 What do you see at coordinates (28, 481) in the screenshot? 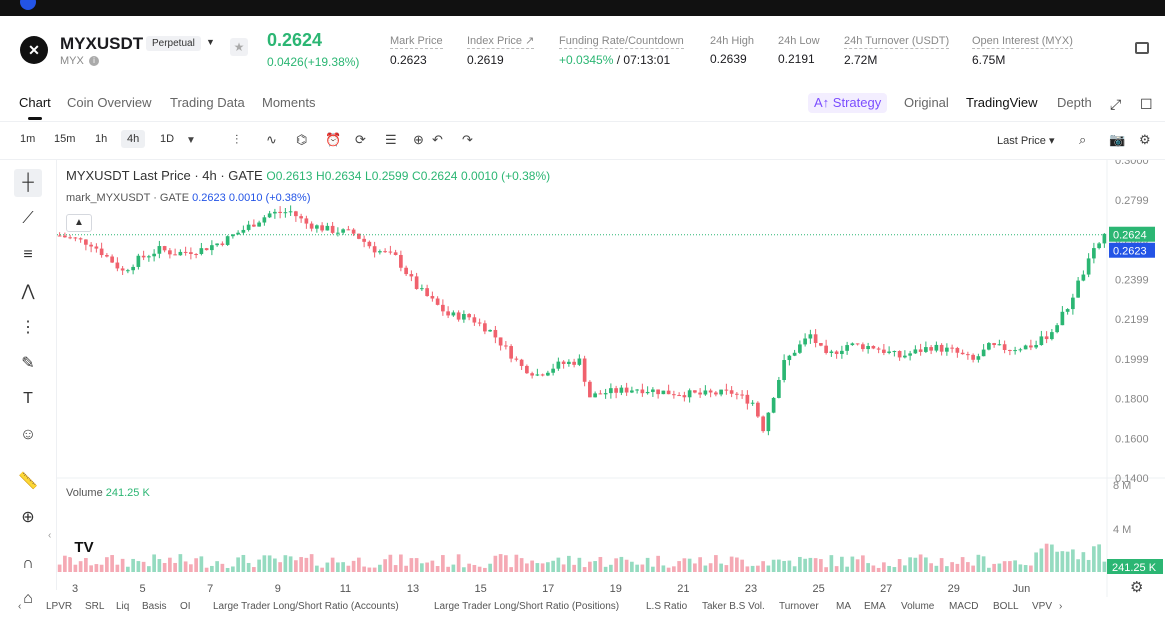
I see `ruler-icon: 📏` at bounding box center [28, 481].